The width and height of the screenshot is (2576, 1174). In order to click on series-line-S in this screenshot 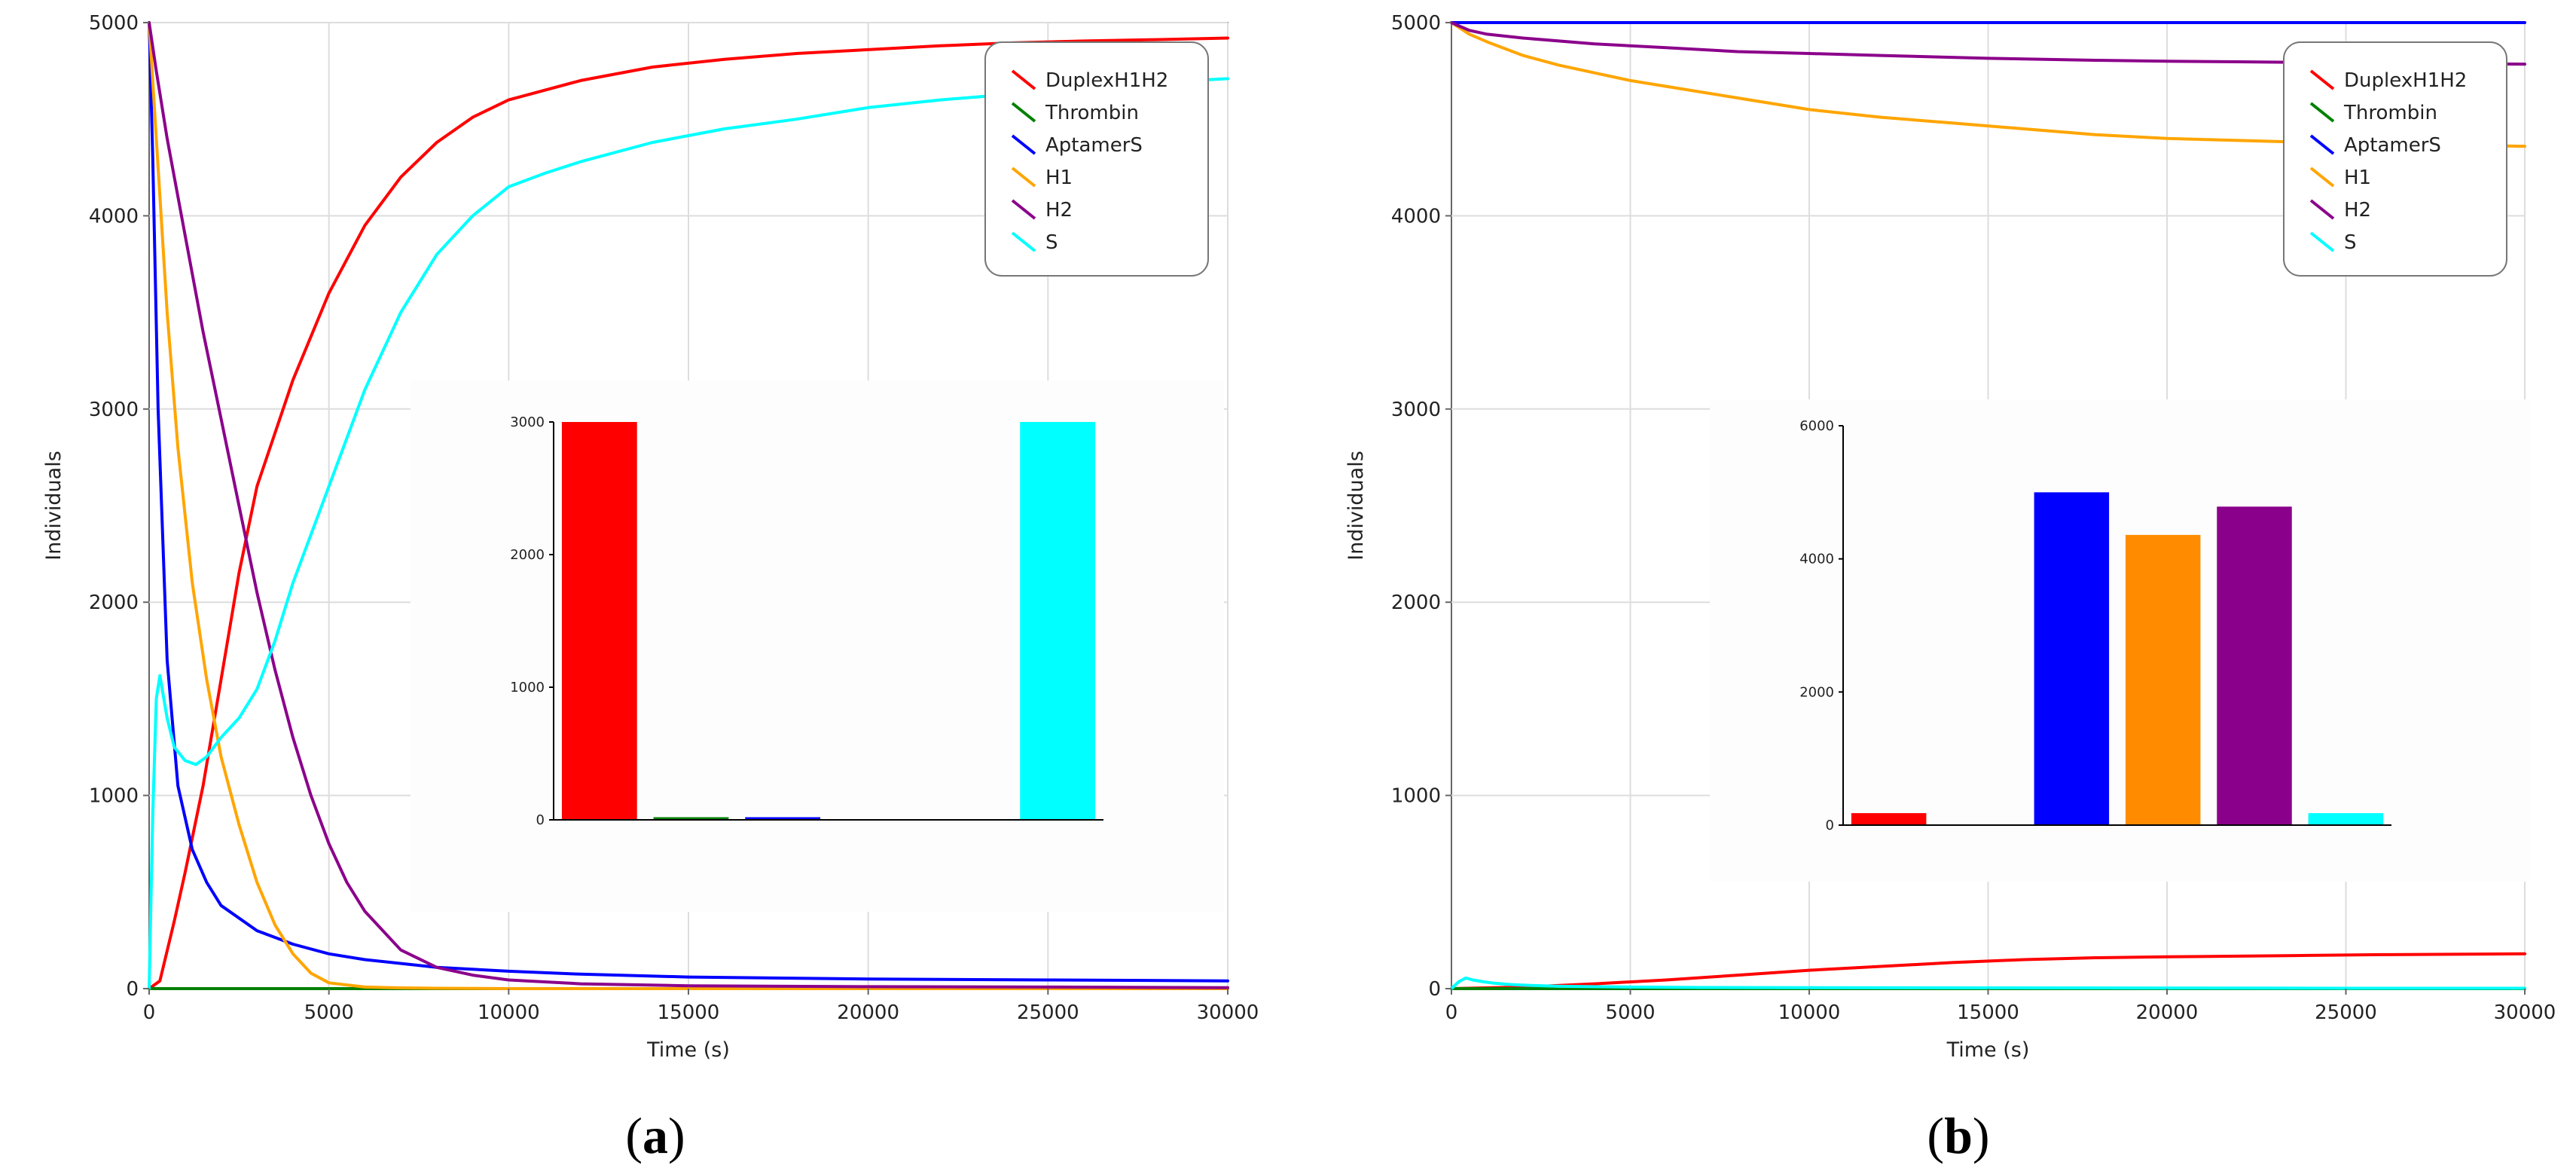, I will do `click(1988, 983)`.